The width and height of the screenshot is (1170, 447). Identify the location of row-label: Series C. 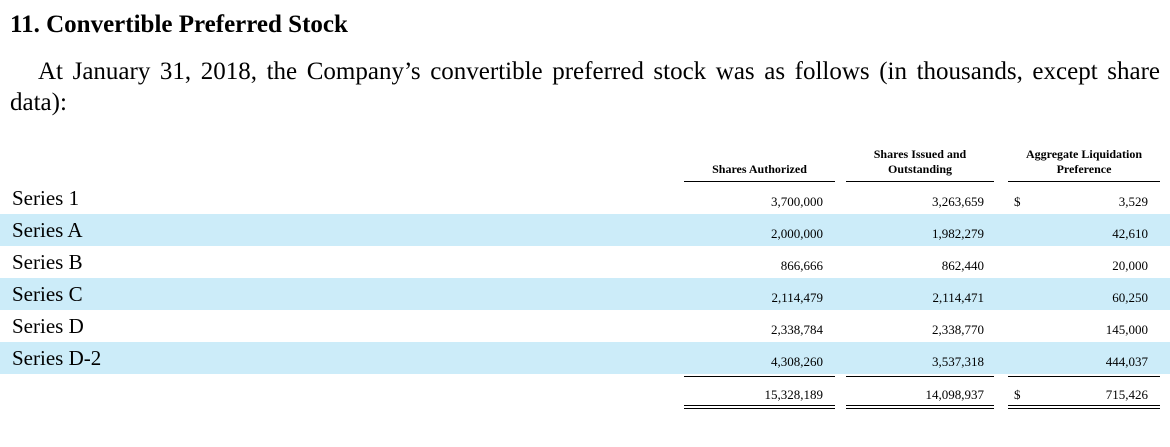
(47, 294).